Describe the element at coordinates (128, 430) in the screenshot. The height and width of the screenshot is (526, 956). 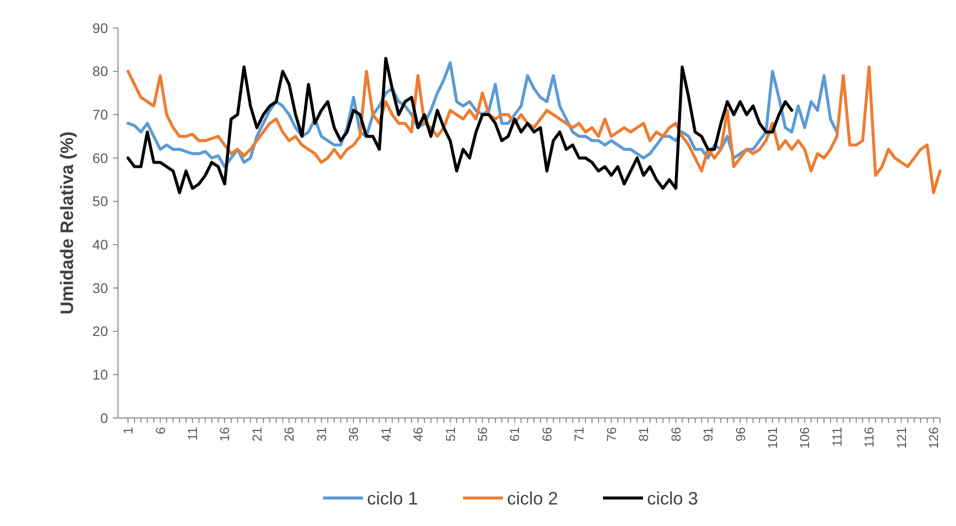
I see `x-tick-label: 1` at that location.